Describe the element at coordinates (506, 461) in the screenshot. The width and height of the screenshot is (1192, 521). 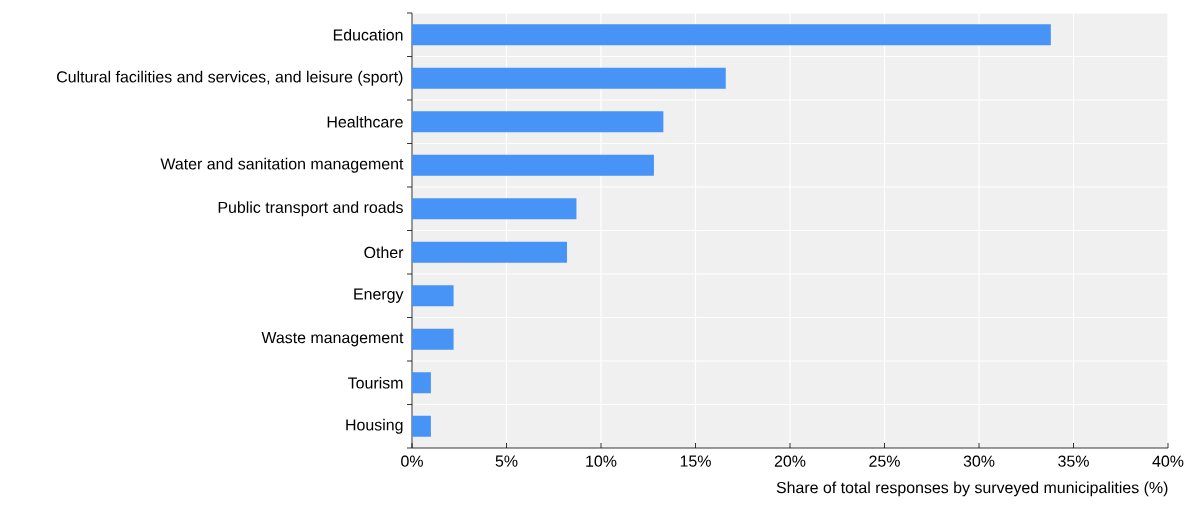
I see `x-tick-label: 5%` at that location.